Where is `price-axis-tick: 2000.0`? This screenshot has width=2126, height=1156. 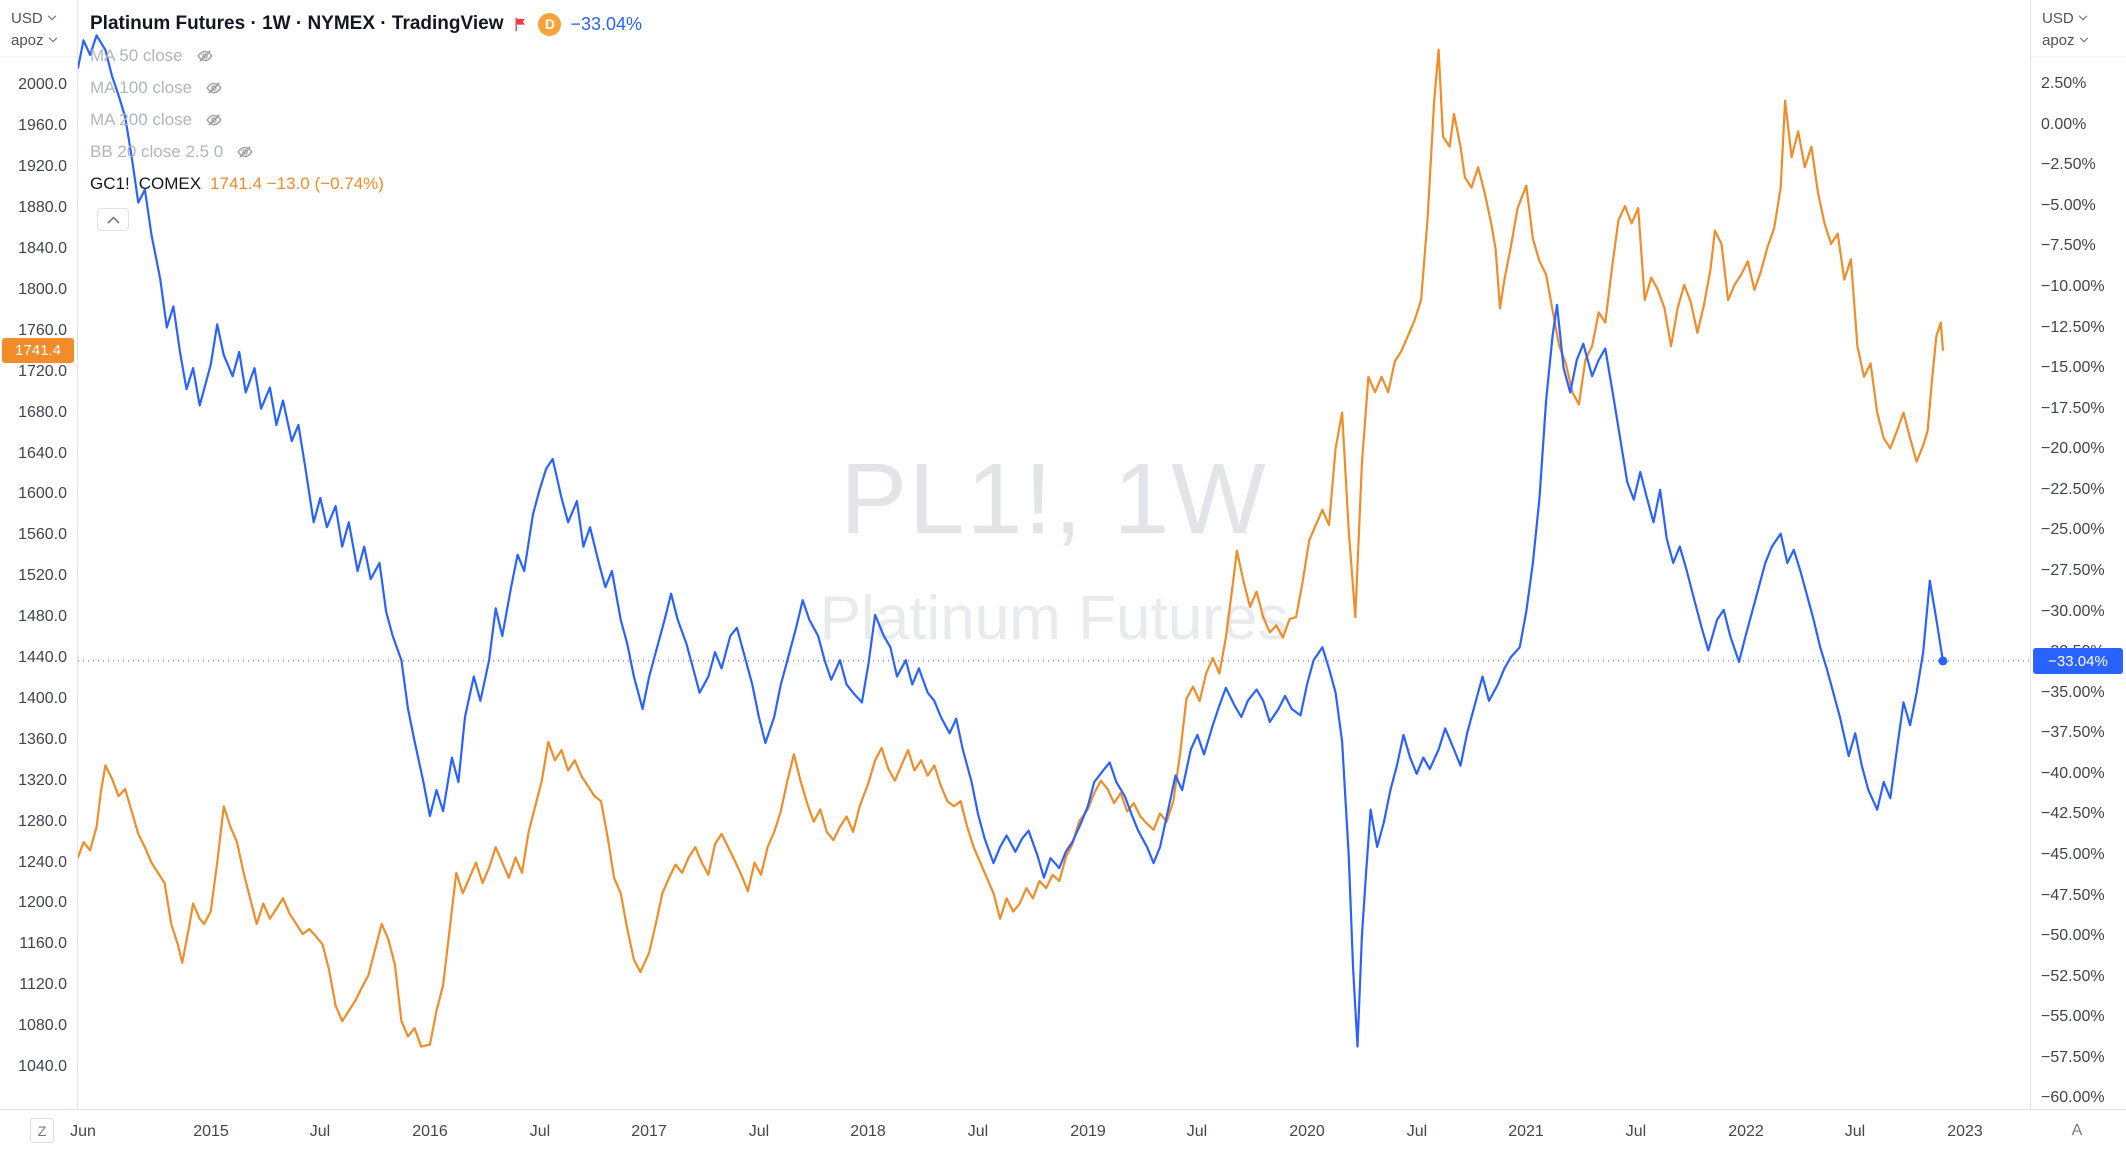
price-axis-tick: 2000.0 is located at coordinates (42, 84).